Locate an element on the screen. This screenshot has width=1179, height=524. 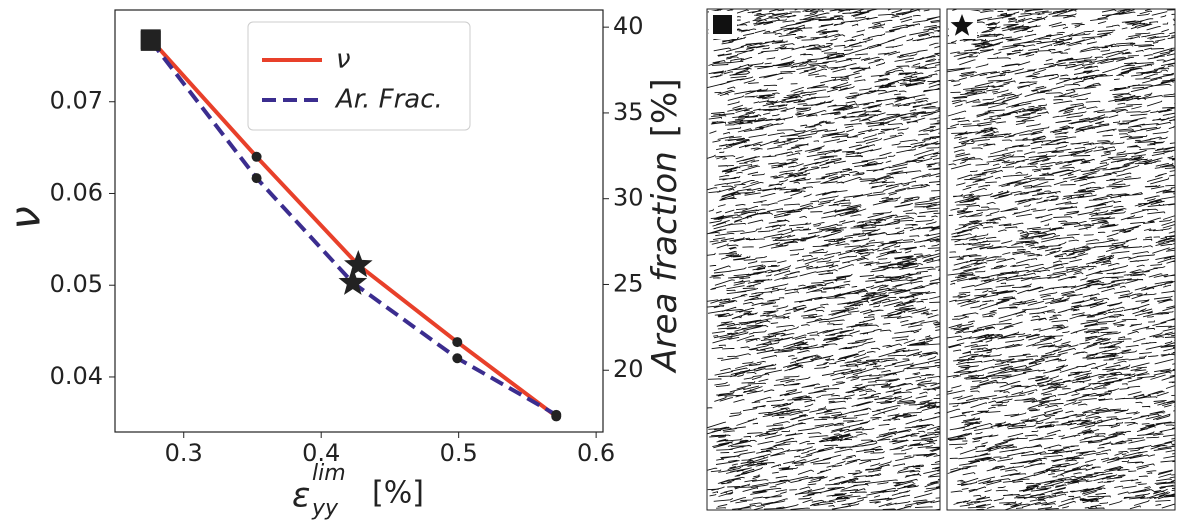
y-tick-label: 0.07 is located at coordinates (76, 101).